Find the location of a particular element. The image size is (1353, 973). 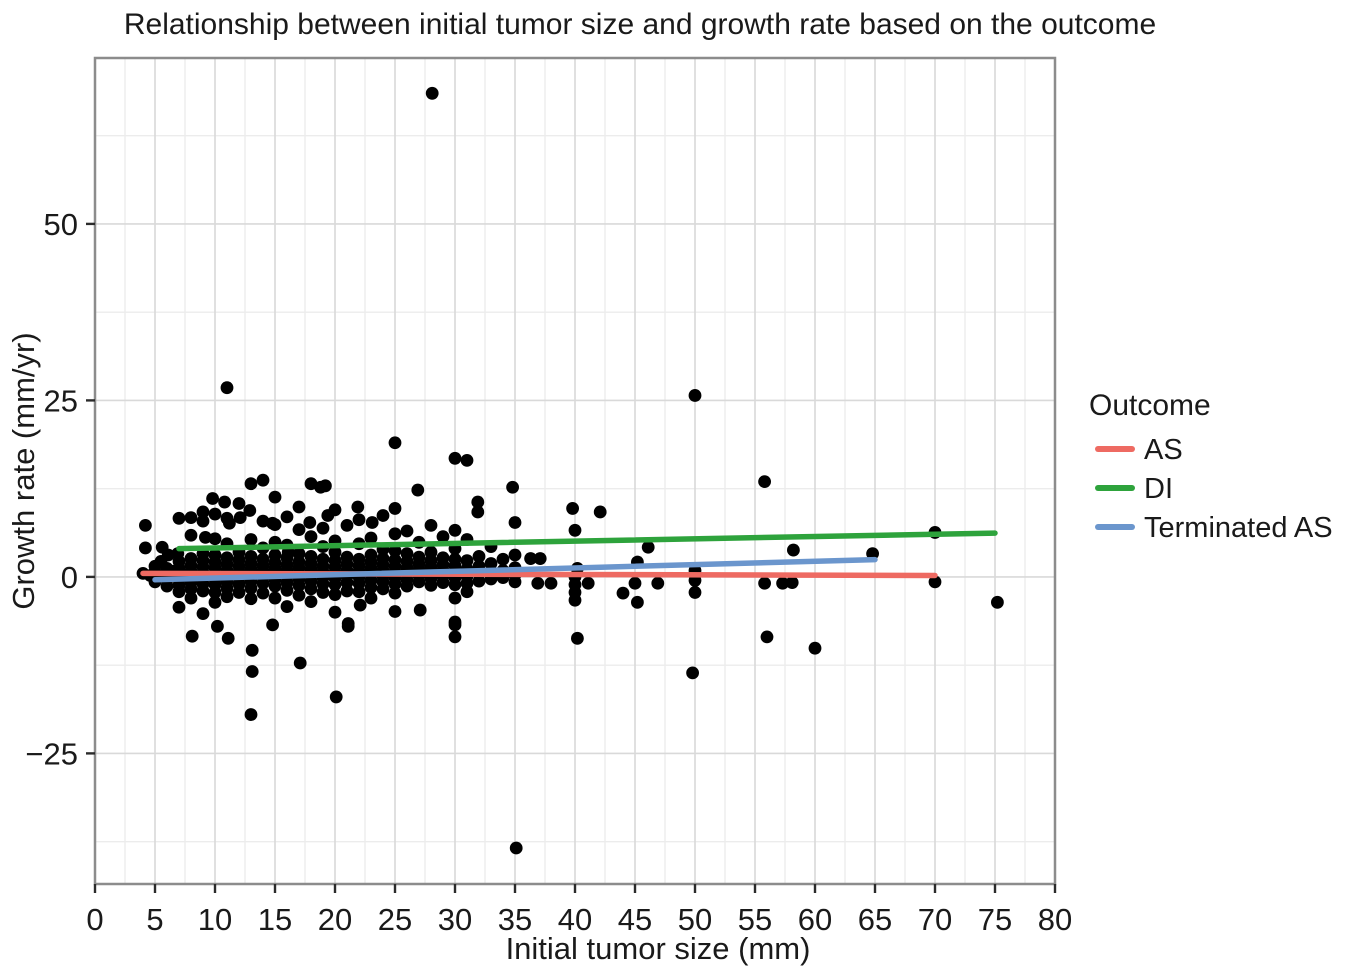

x-tick-label: 70 is located at coordinates (935, 919).